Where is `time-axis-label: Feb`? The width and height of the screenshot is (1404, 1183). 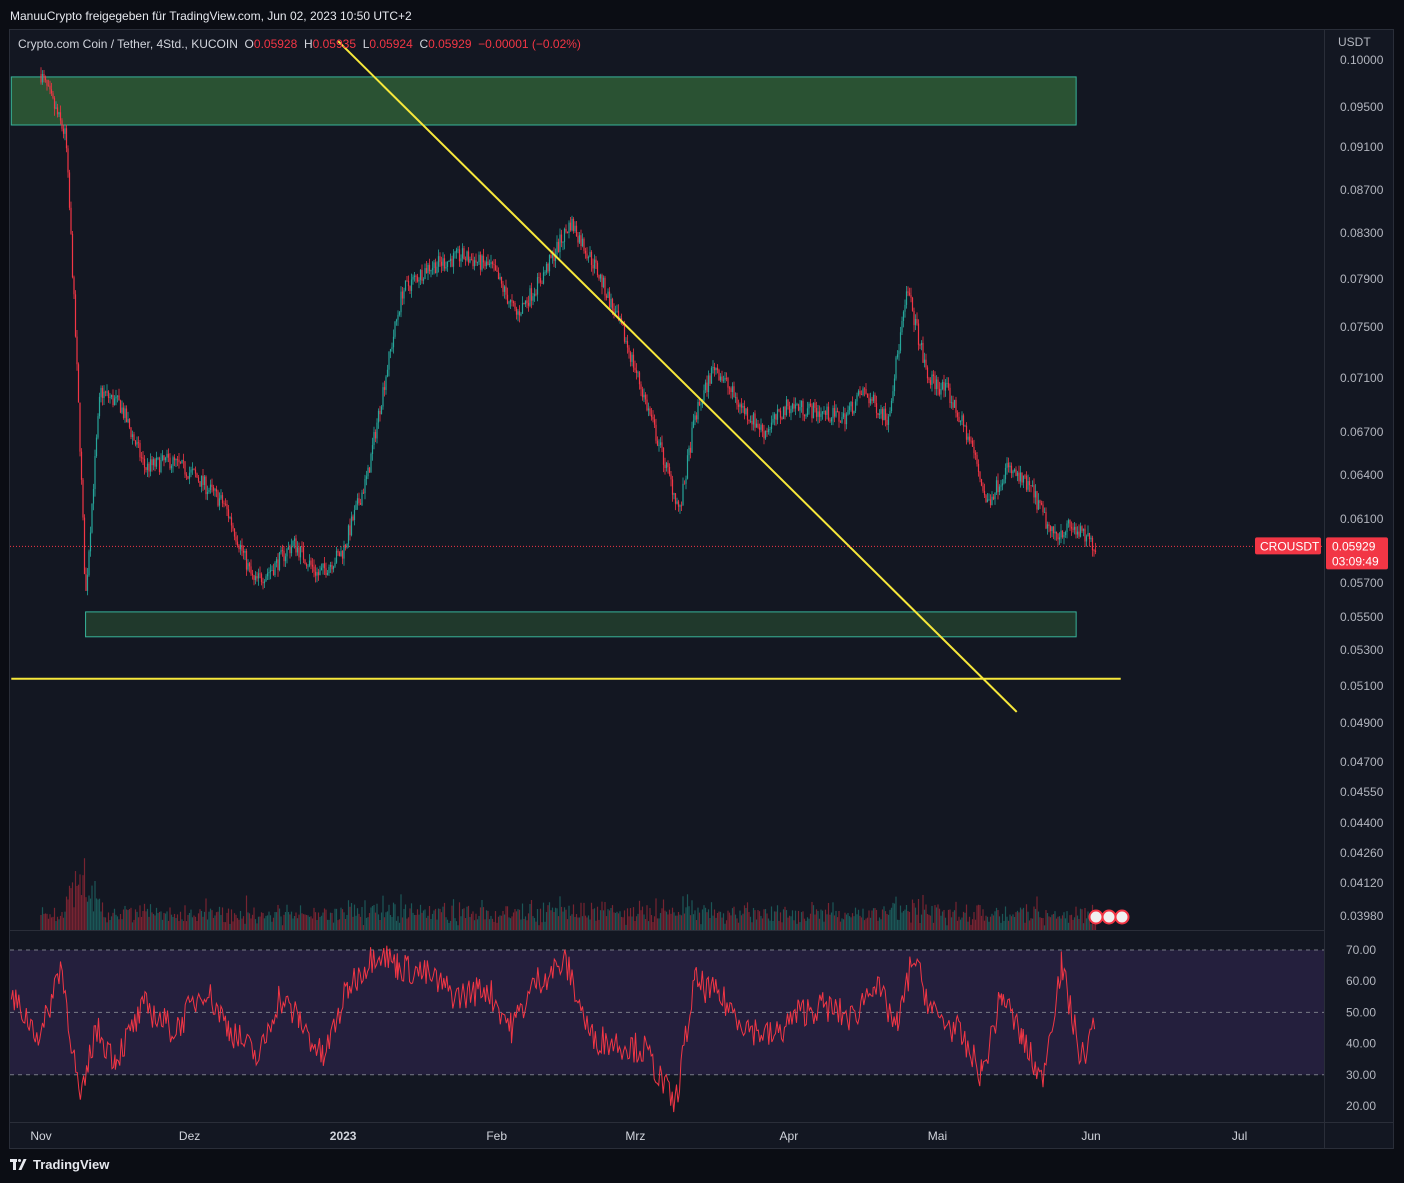
time-axis-label: Feb is located at coordinates (496, 1136).